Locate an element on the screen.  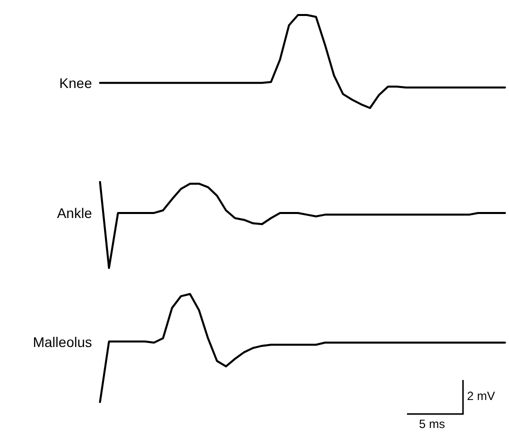
series-label: Malleolus is located at coordinates (62, 342).